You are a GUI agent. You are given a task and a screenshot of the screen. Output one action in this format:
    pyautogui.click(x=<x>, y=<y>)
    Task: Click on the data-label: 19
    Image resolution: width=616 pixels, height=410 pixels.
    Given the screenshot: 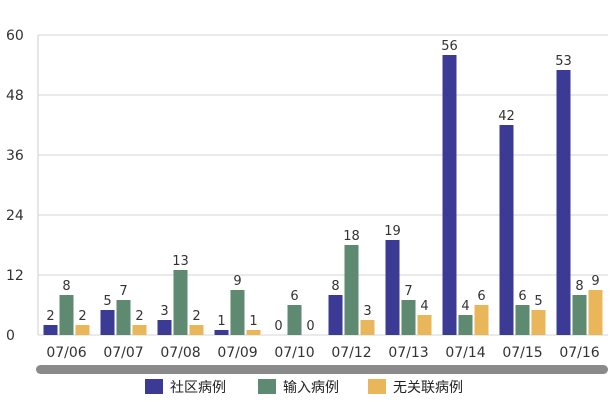 What is the action you would take?
    pyautogui.click(x=392, y=231)
    